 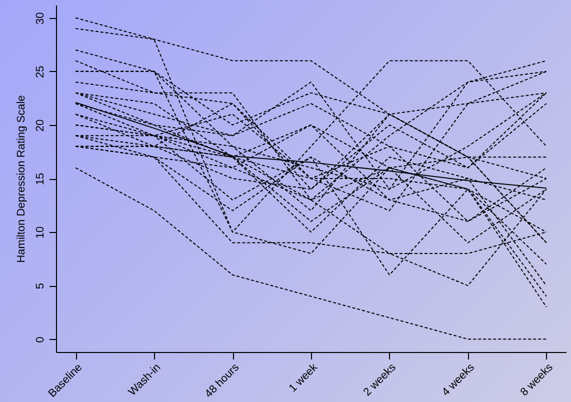 What do you see at coordinates (22, 179) in the screenshot?
I see `y-axis-title: Hamilton Depression Rating Scale` at bounding box center [22, 179].